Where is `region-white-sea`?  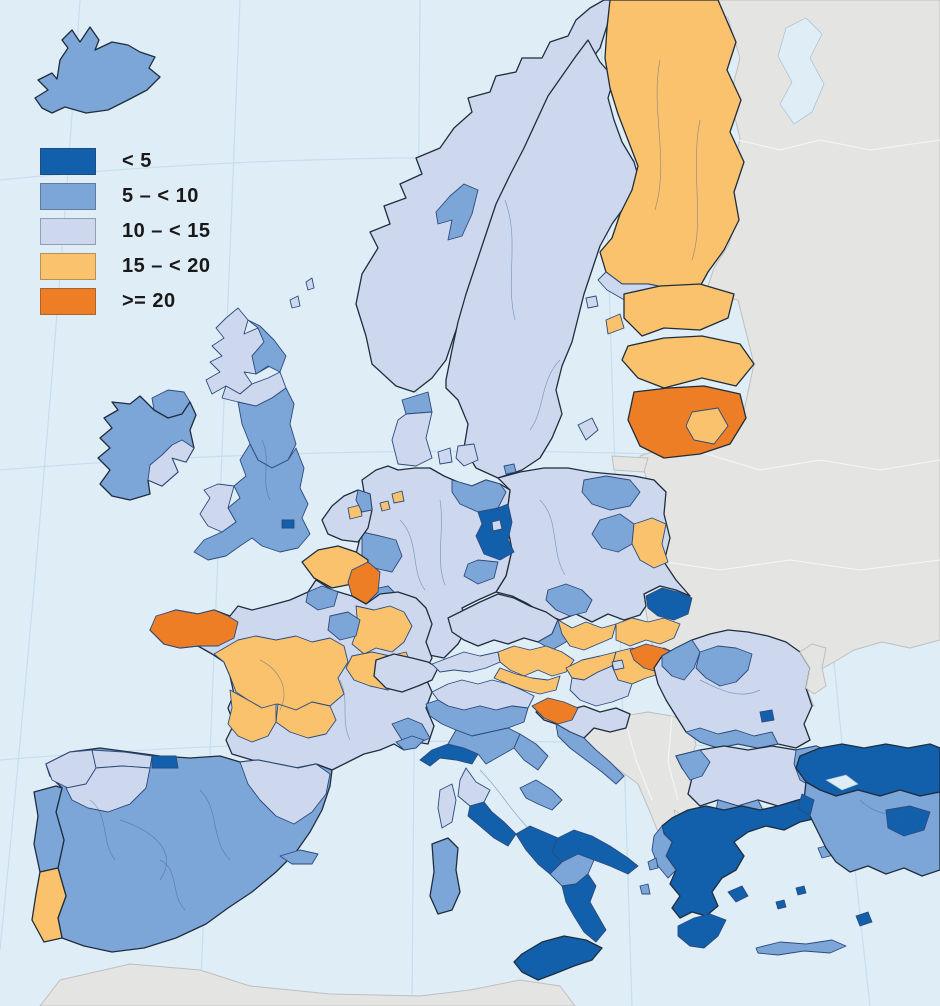 region-white-sea is located at coordinates (801, 71).